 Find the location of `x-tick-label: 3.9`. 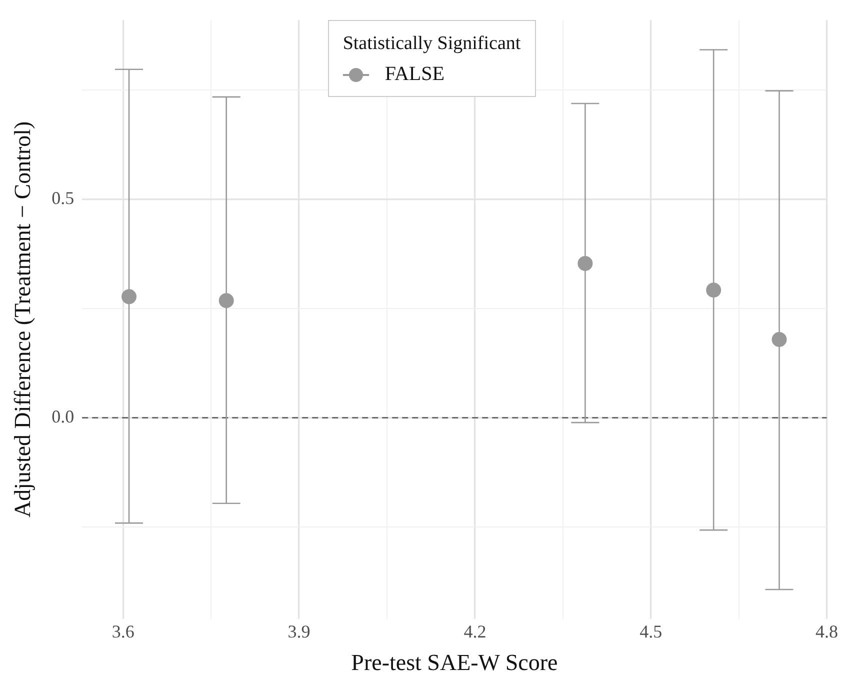

x-tick-label: 3.9 is located at coordinates (299, 631).